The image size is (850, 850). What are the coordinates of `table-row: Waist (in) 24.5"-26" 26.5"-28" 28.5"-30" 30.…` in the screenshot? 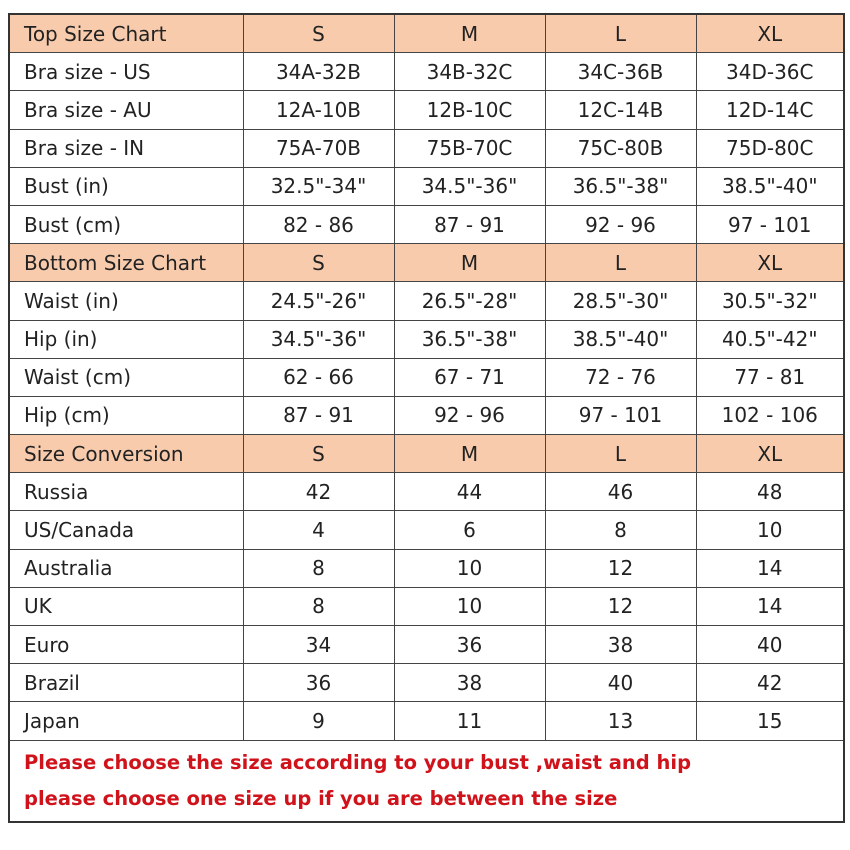 It's located at (426, 301).